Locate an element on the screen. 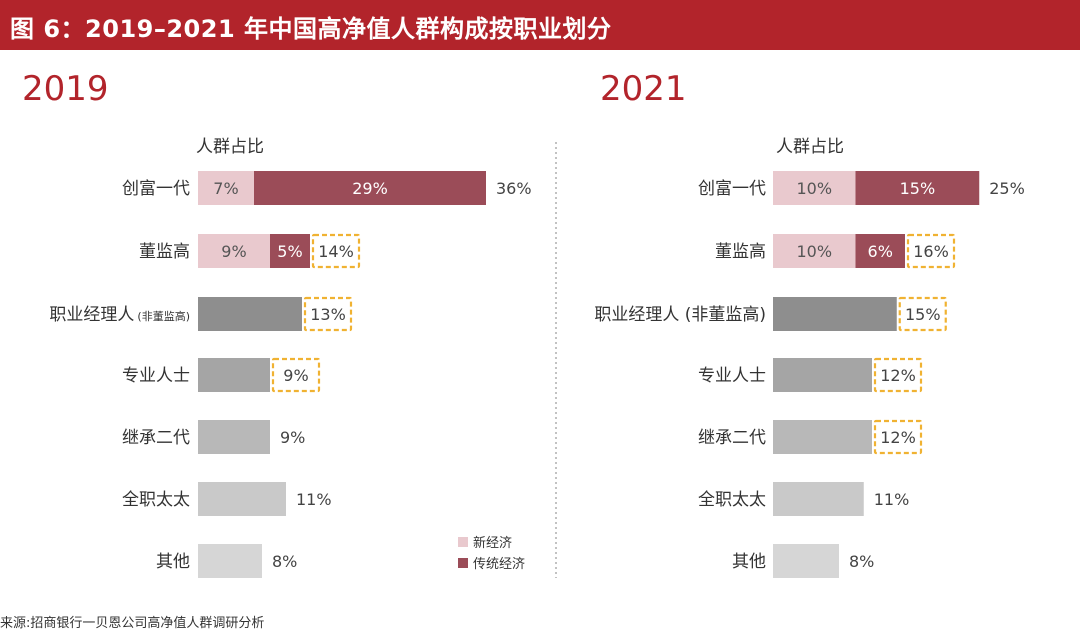  panel-2019-total-label: 14% is located at coordinates (336, 251).